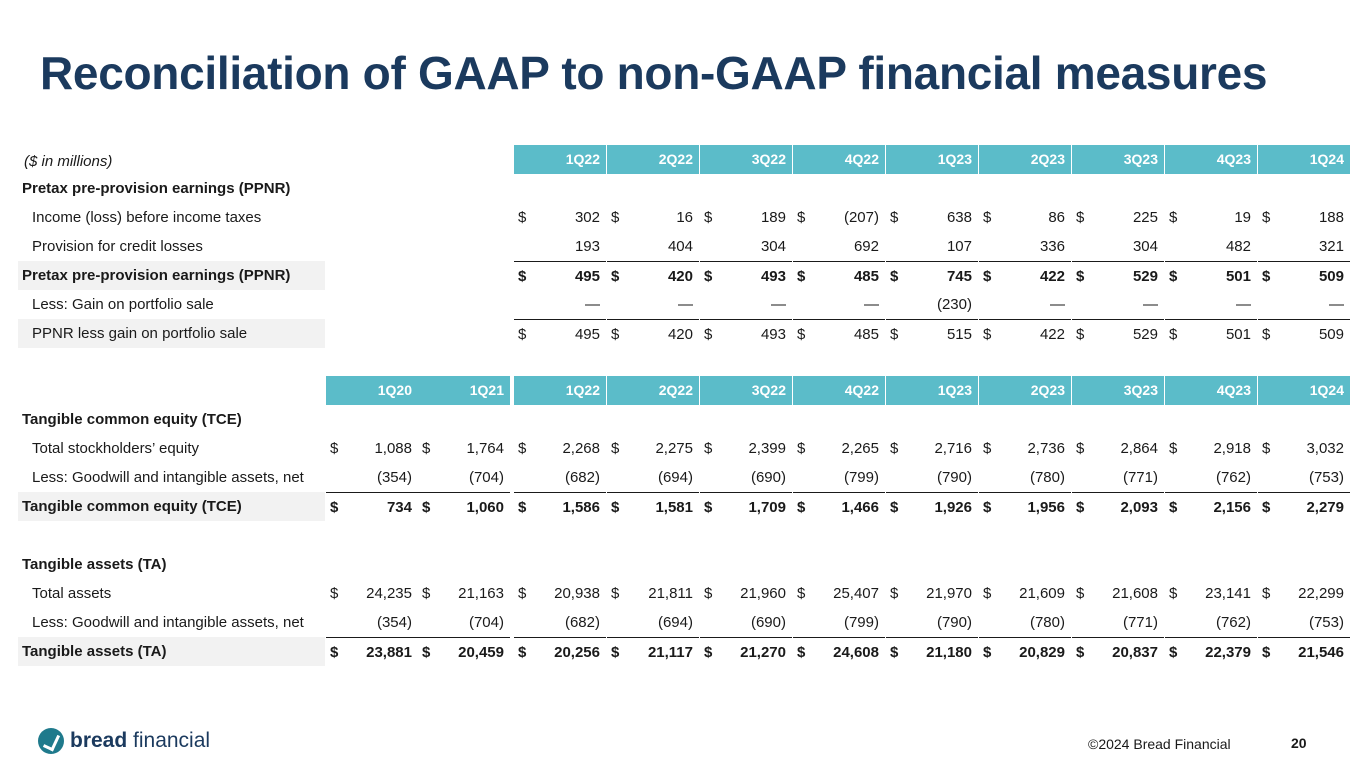  What do you see at coordinates (1304, 390) in the screenshot?
I see `column-header: 1Q24` at bounding box center [1304, 390].